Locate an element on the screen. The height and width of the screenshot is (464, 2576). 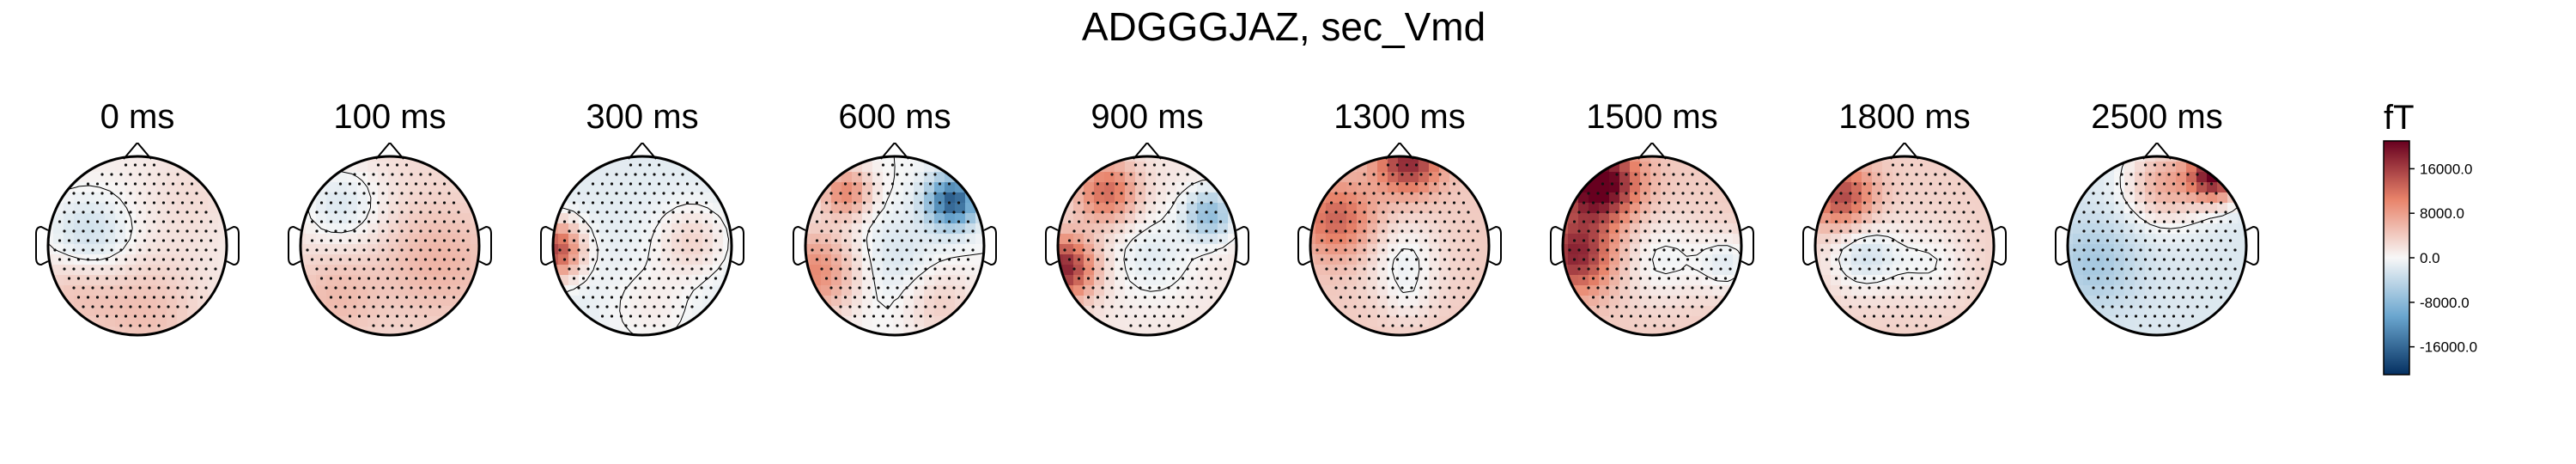
topomap-time-label: 1300 ms is located at coordinates (1400, 117).